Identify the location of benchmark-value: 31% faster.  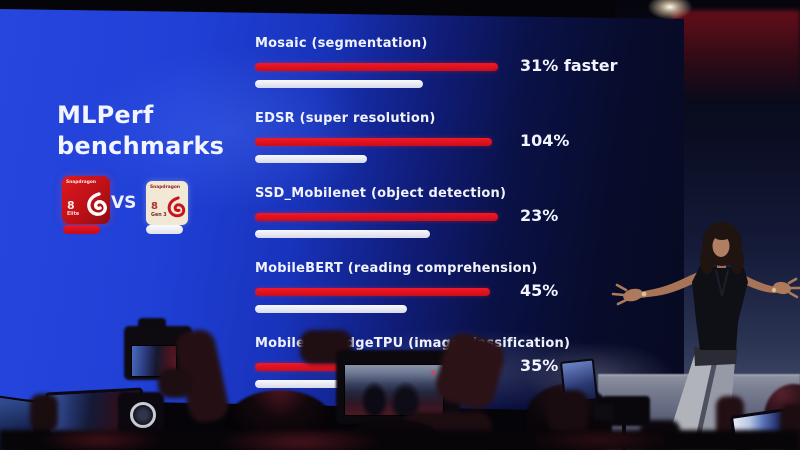
(569, 65).